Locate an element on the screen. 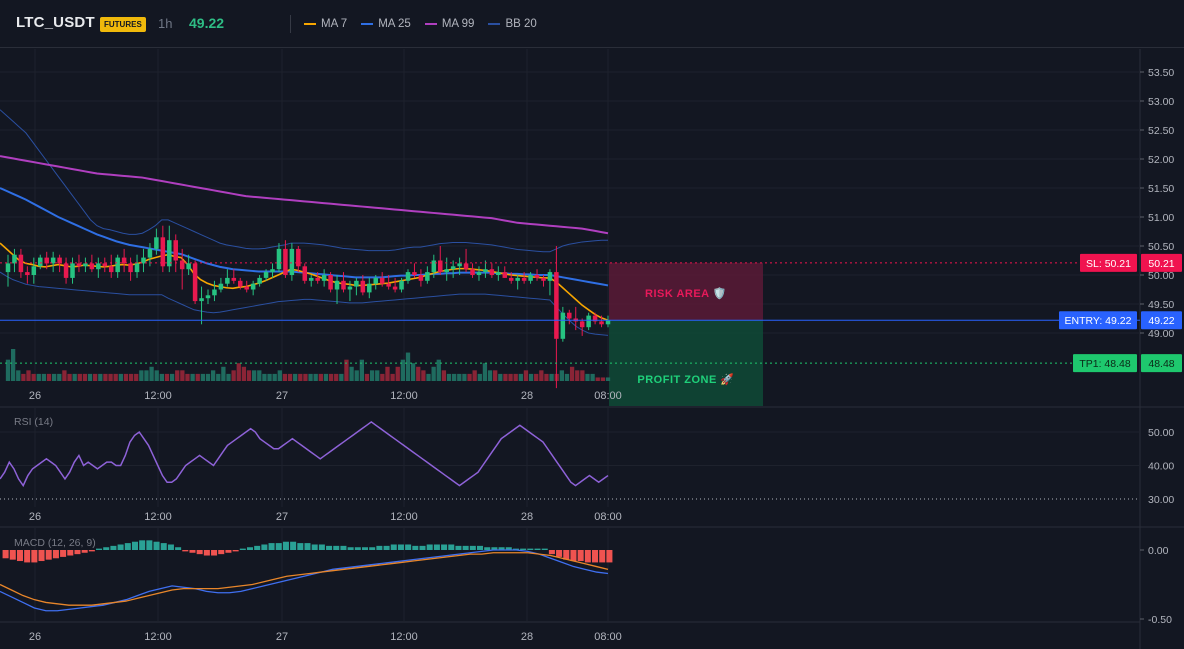 Image resolution: width=1184 pixels, height=649 pixels. symbol-name: LTC_USDT is located at coordinates (55, 22).